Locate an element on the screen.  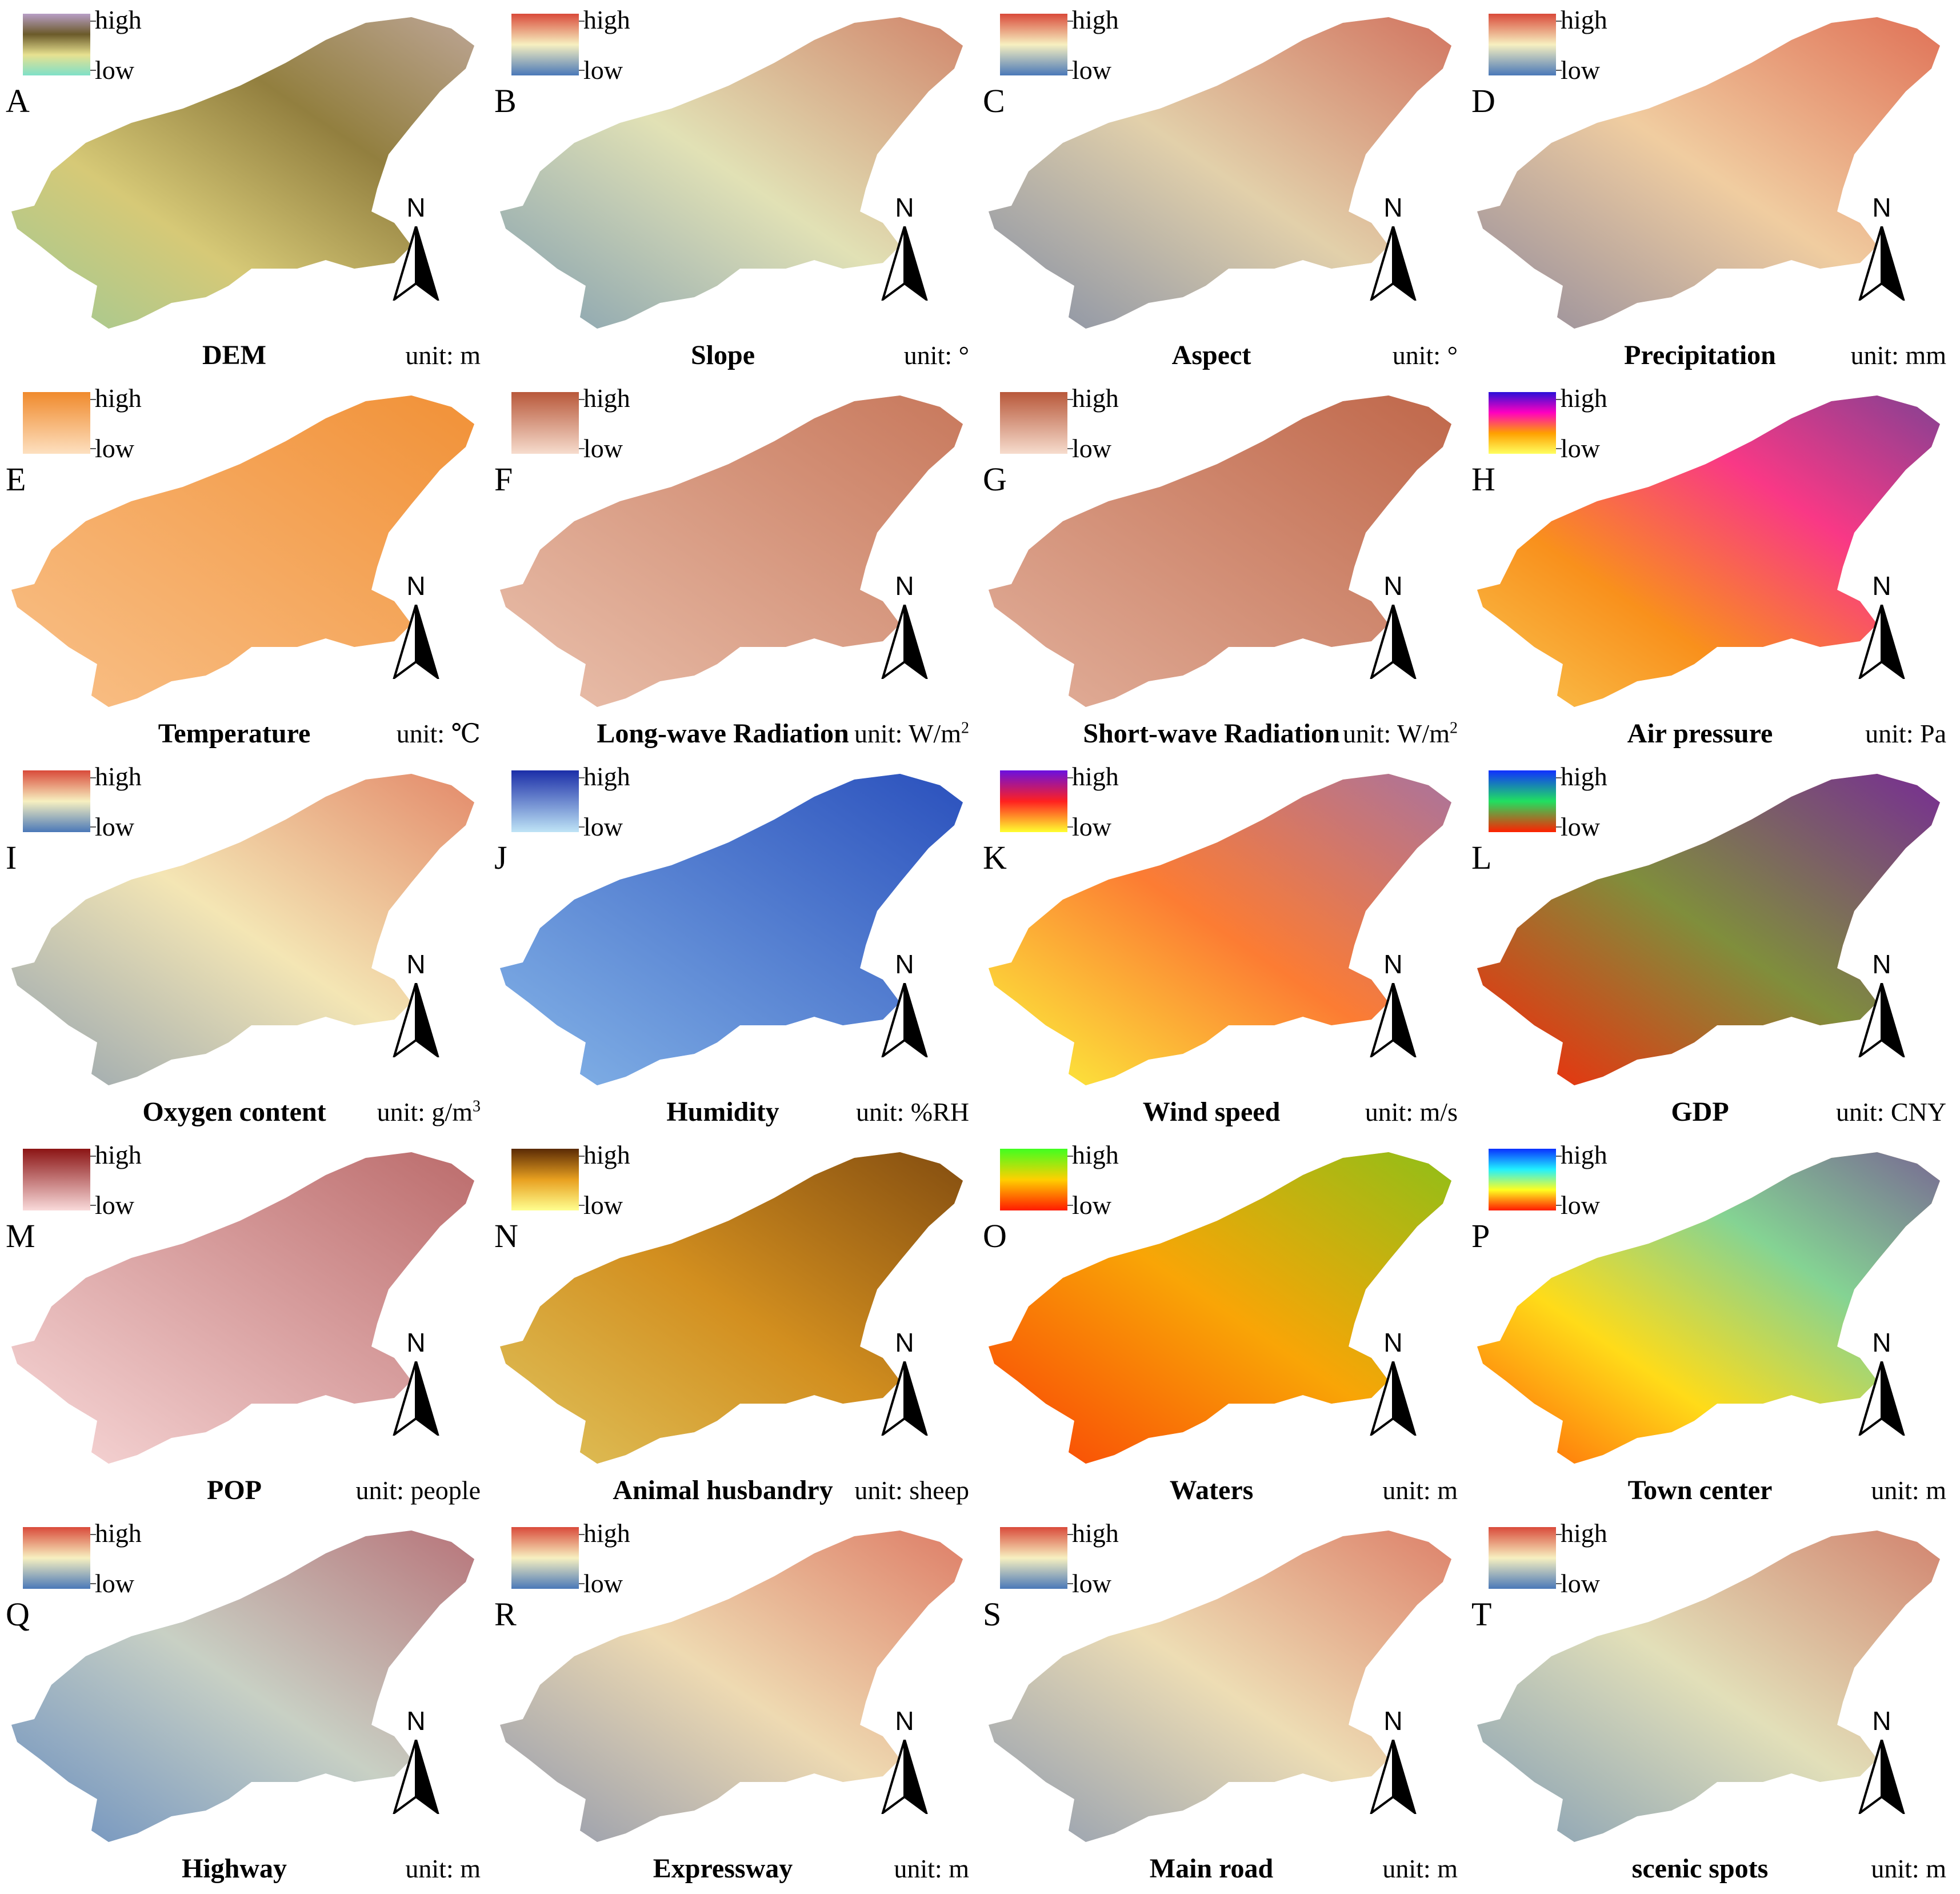
variable-title: Precipitation is located at coordinates (1700, 355).